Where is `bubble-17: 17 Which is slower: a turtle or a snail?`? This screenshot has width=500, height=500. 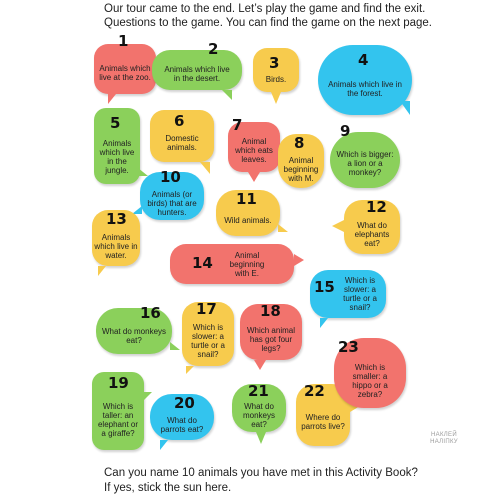 bubble-17: 17 Which is slower: a turtle or a snail? is located at coordinates (208, 337).